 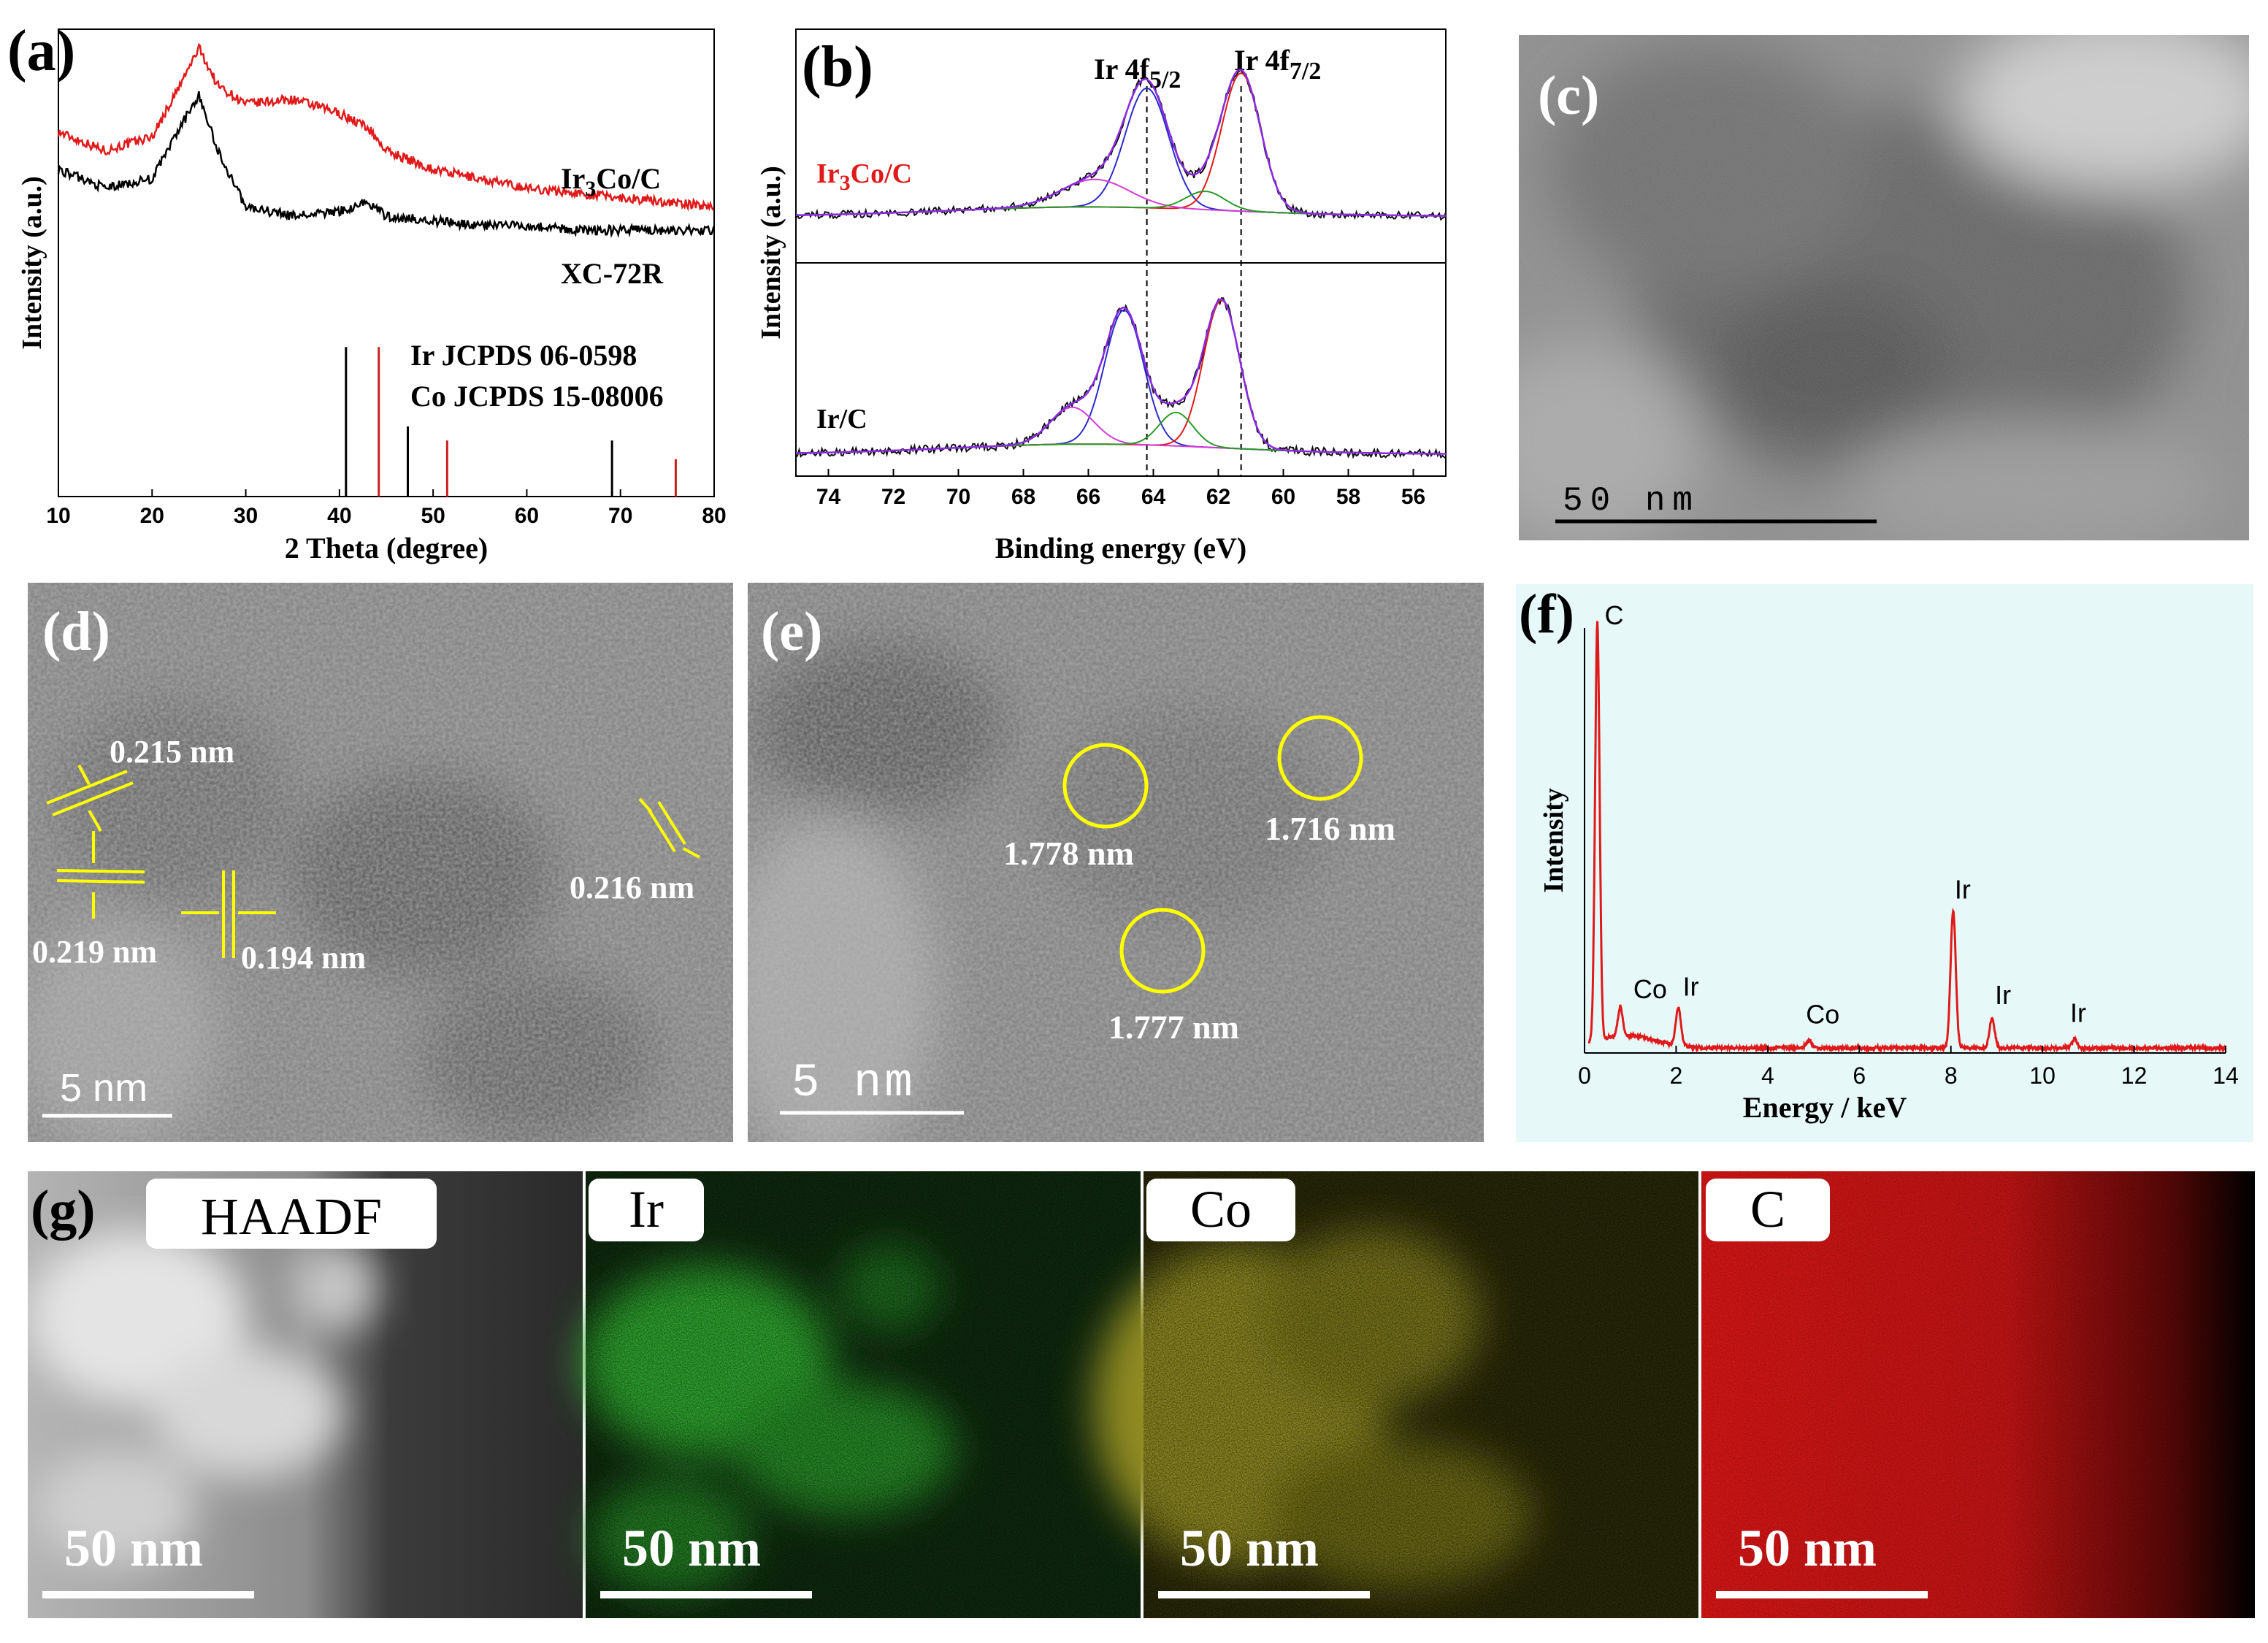 What do you see at coordinates (152, 516) in the screenshot?
I see `x-tick-label-a-1: 20` at bounding box center [152, 516].